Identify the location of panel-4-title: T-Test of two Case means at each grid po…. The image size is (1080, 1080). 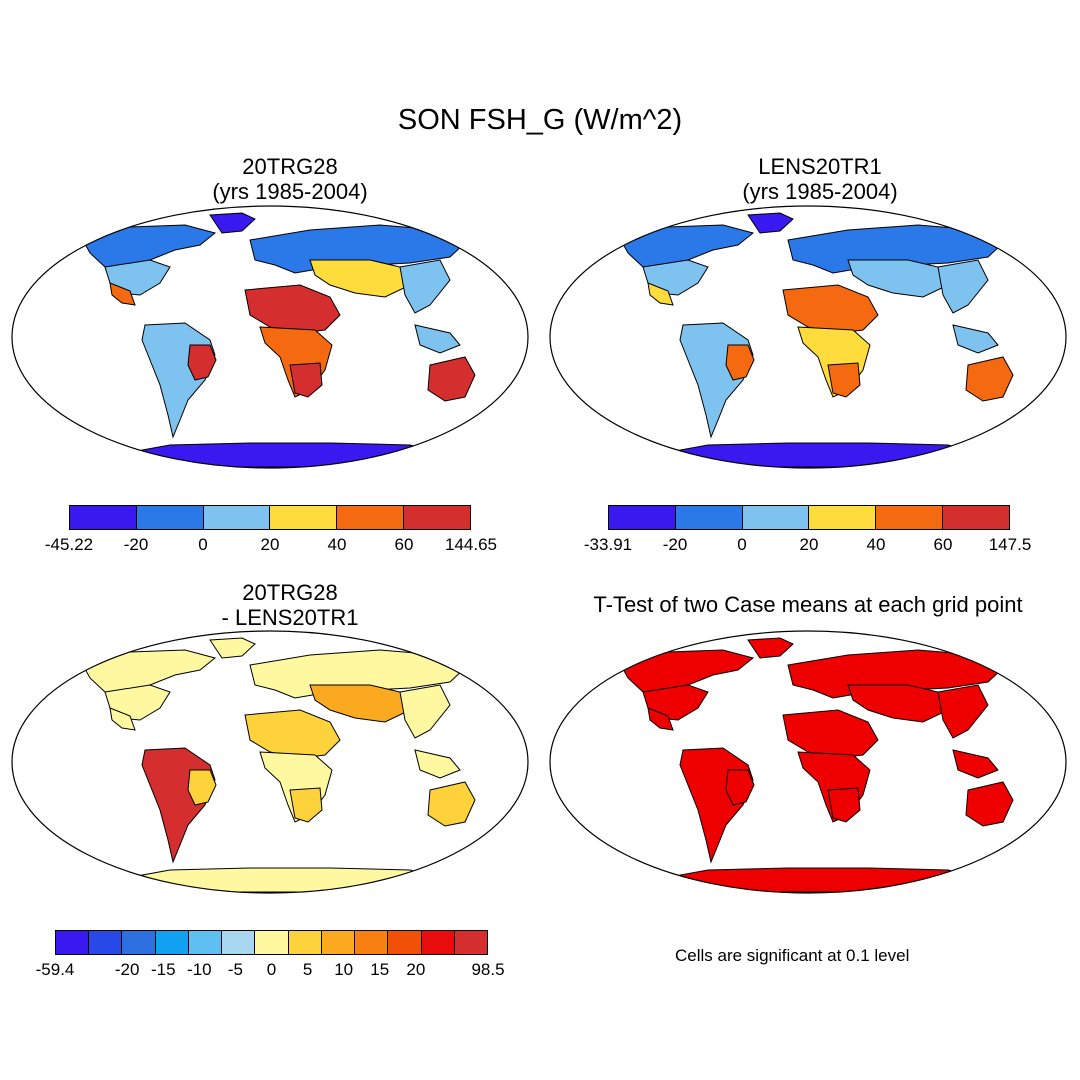
(808, 604).